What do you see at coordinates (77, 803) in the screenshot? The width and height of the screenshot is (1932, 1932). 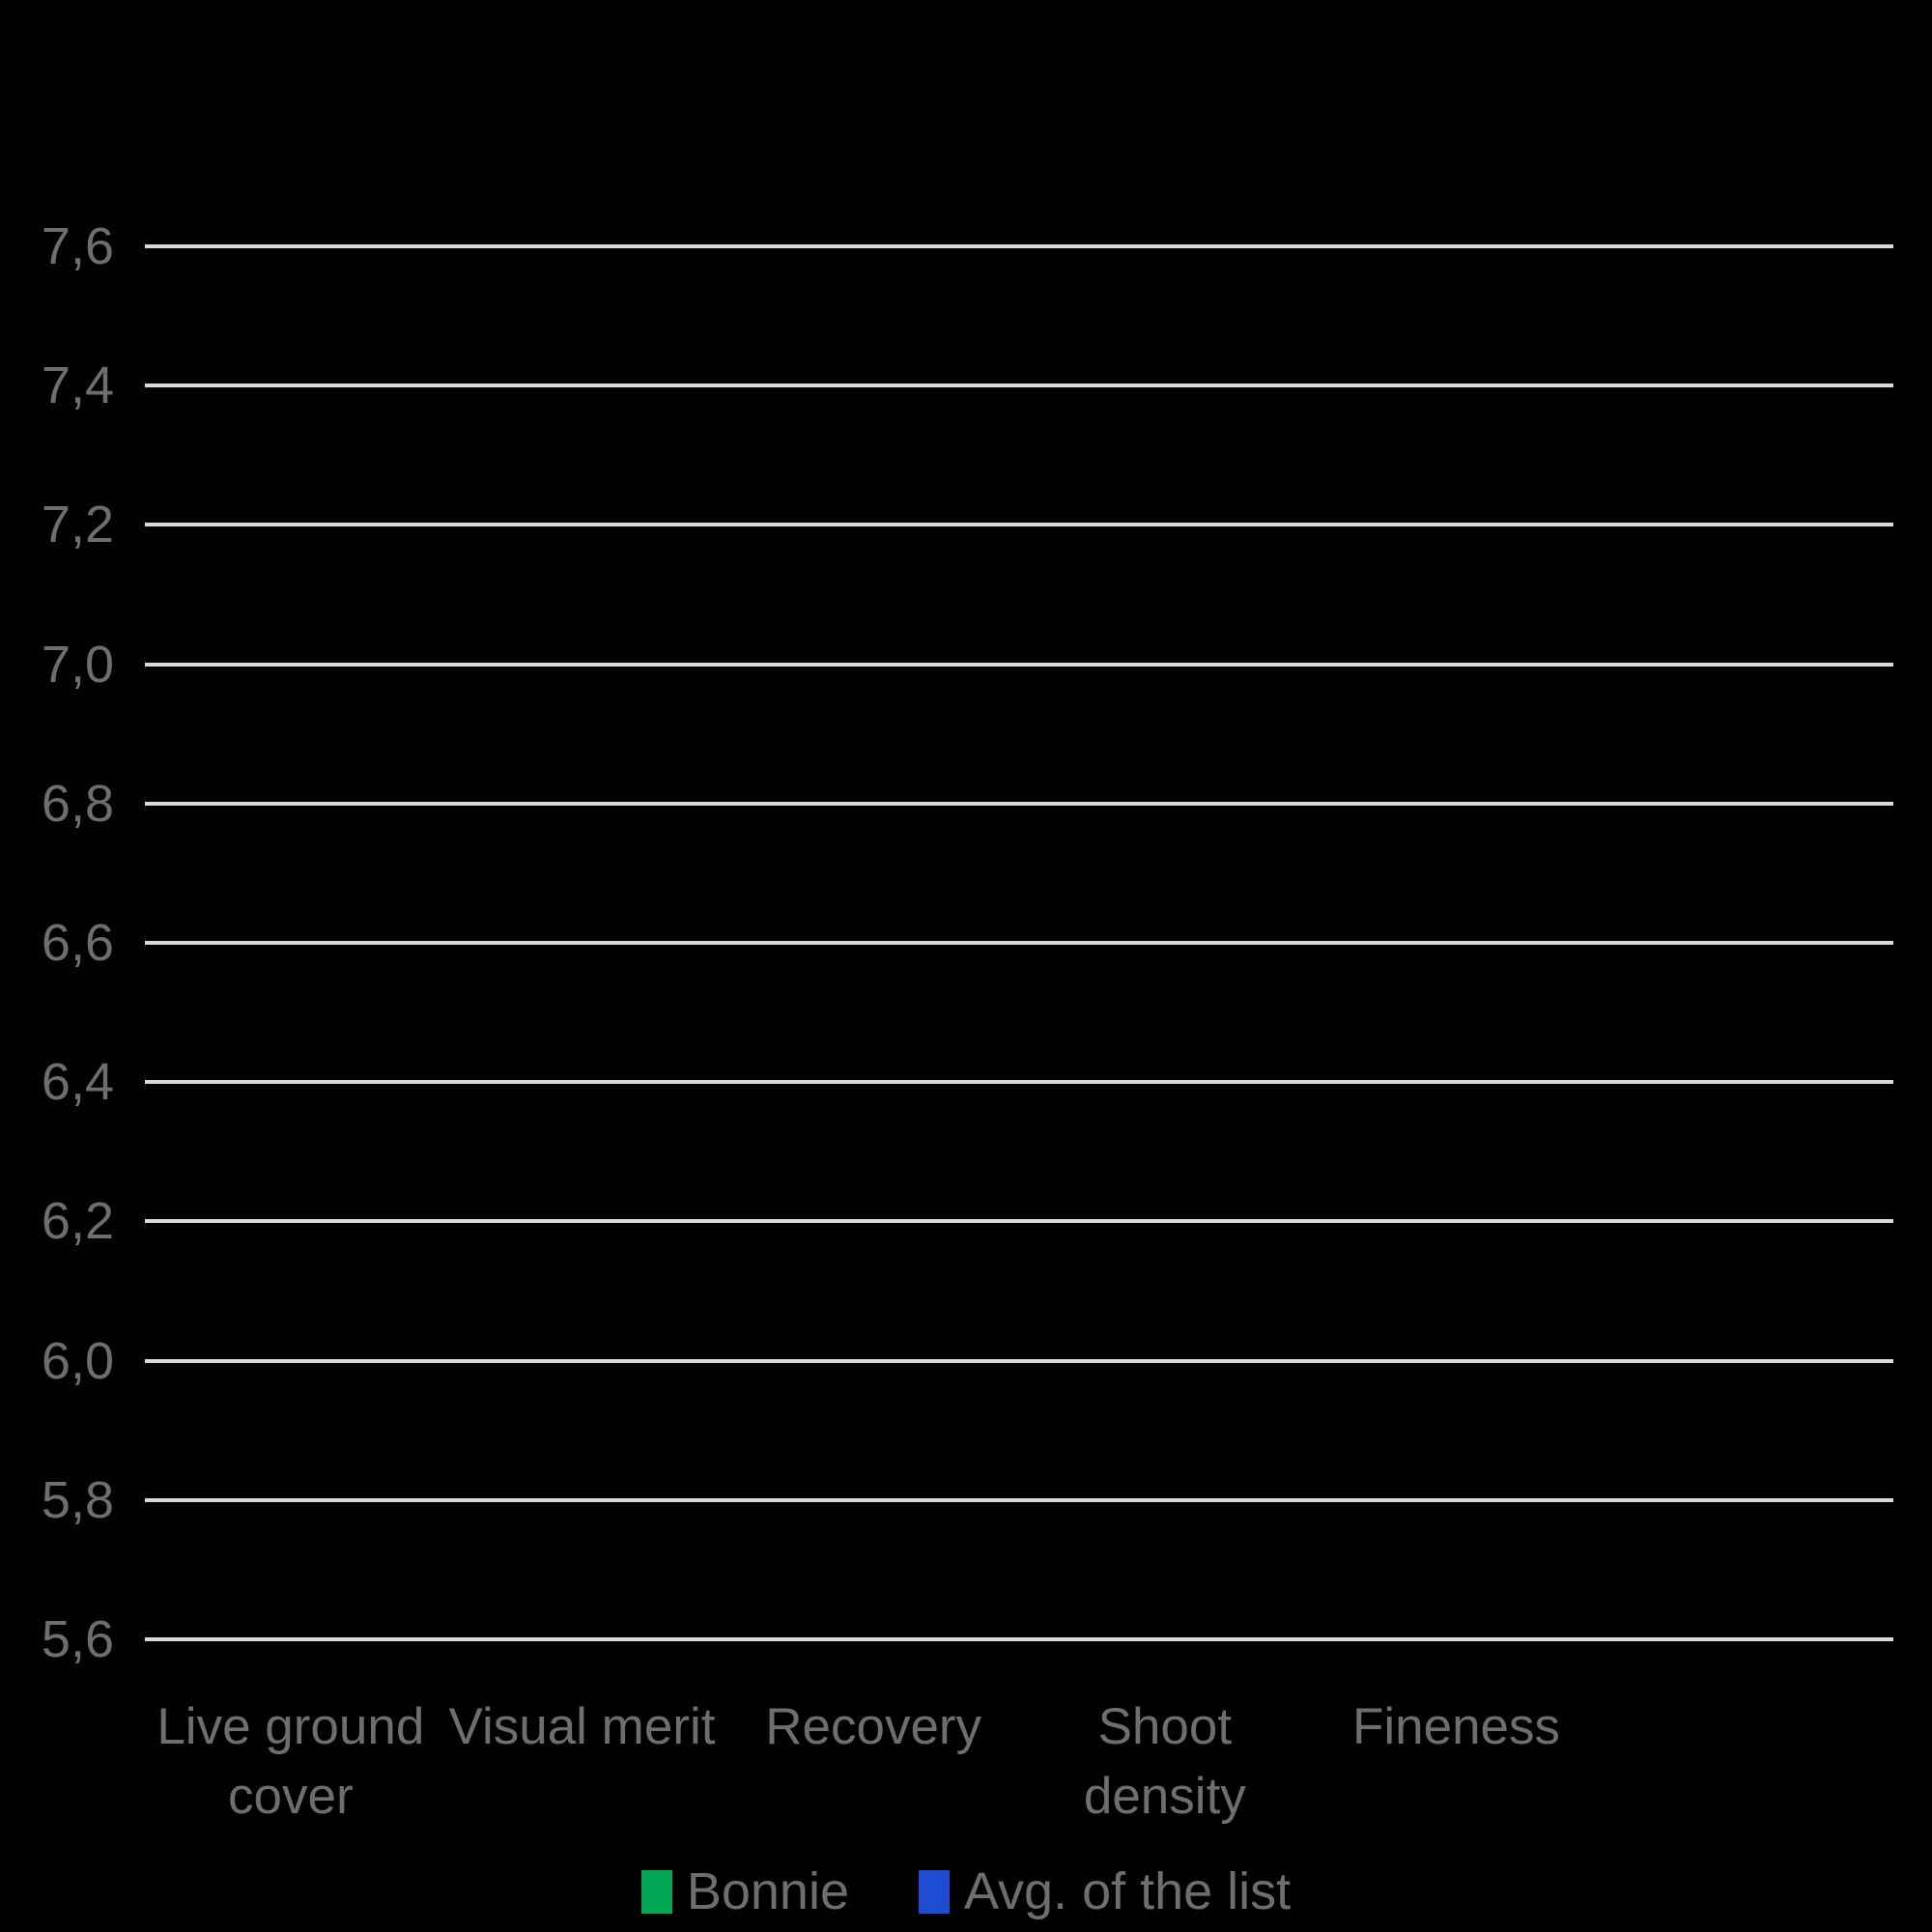 I see `y-axis-tick-label-6-8: 6,8` at bounding box center [77, 803].